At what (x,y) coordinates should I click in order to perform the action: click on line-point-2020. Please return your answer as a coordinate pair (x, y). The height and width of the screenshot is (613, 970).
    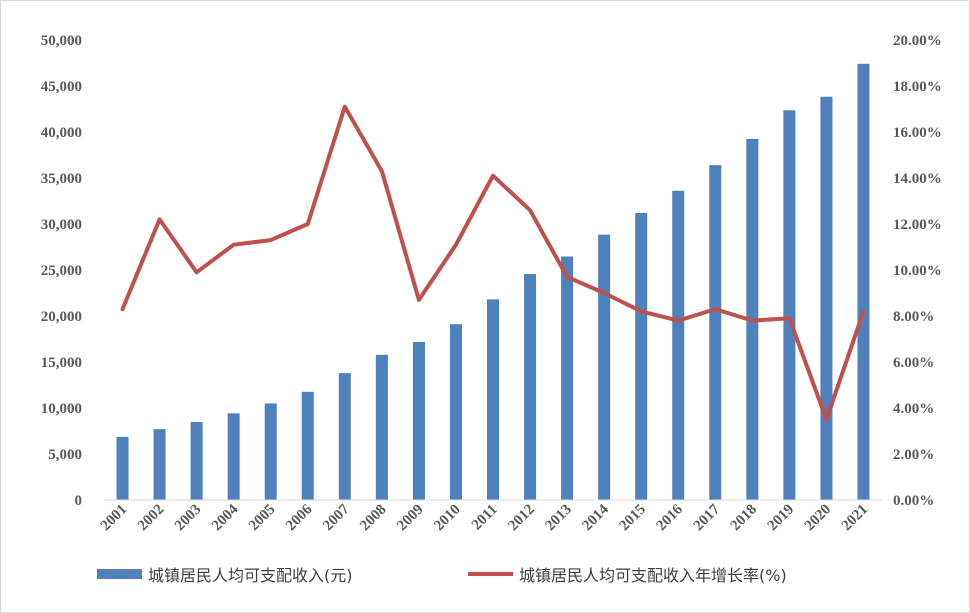
    Looking at the image, I should click on (826, 419).